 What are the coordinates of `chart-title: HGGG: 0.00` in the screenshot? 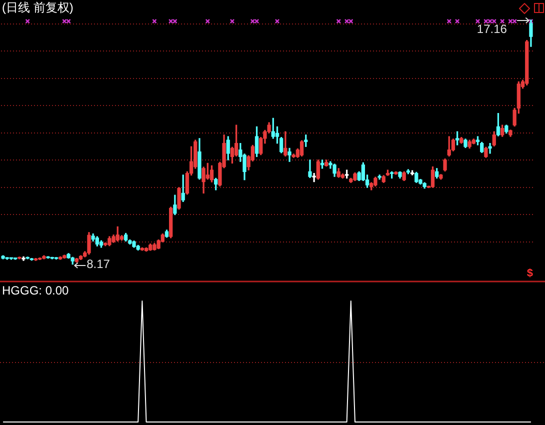 It's located at (36, 290).